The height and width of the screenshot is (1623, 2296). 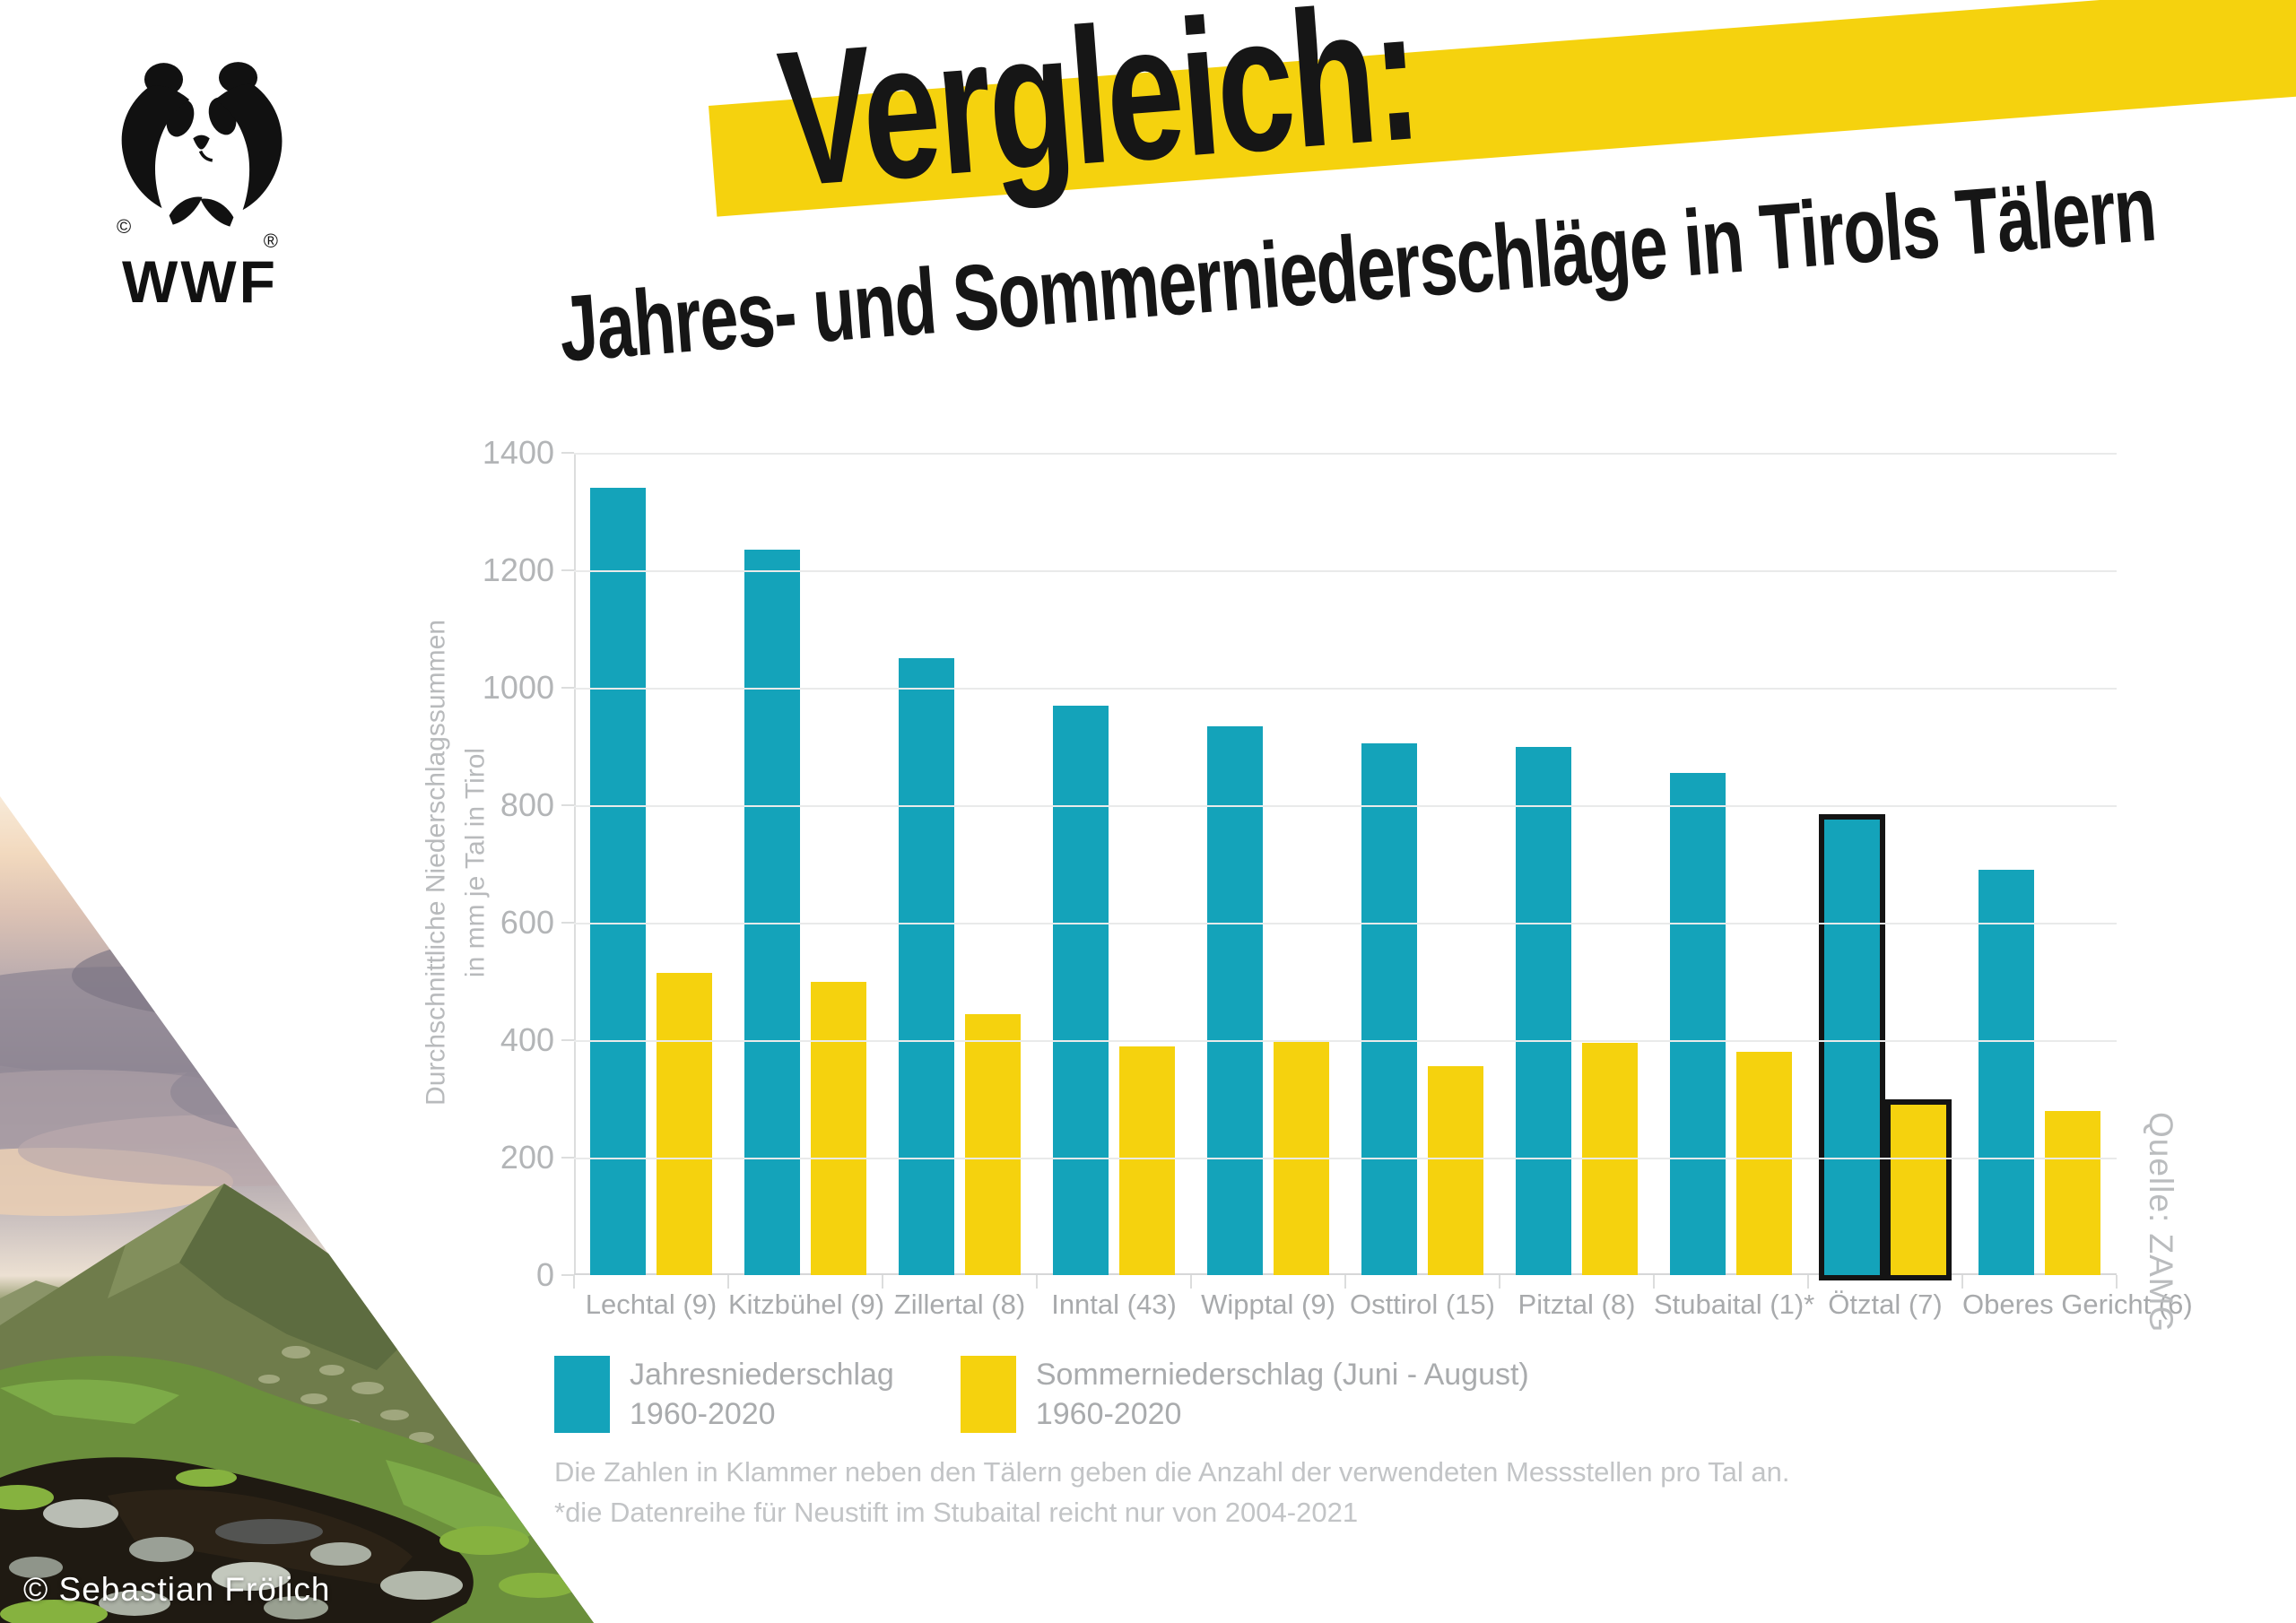 What do you see at coordinates (2077, 1304) in the screenshot?
I see `x-label-10: Oberes Gericht (6)` at bounding box center [2077, 1304].